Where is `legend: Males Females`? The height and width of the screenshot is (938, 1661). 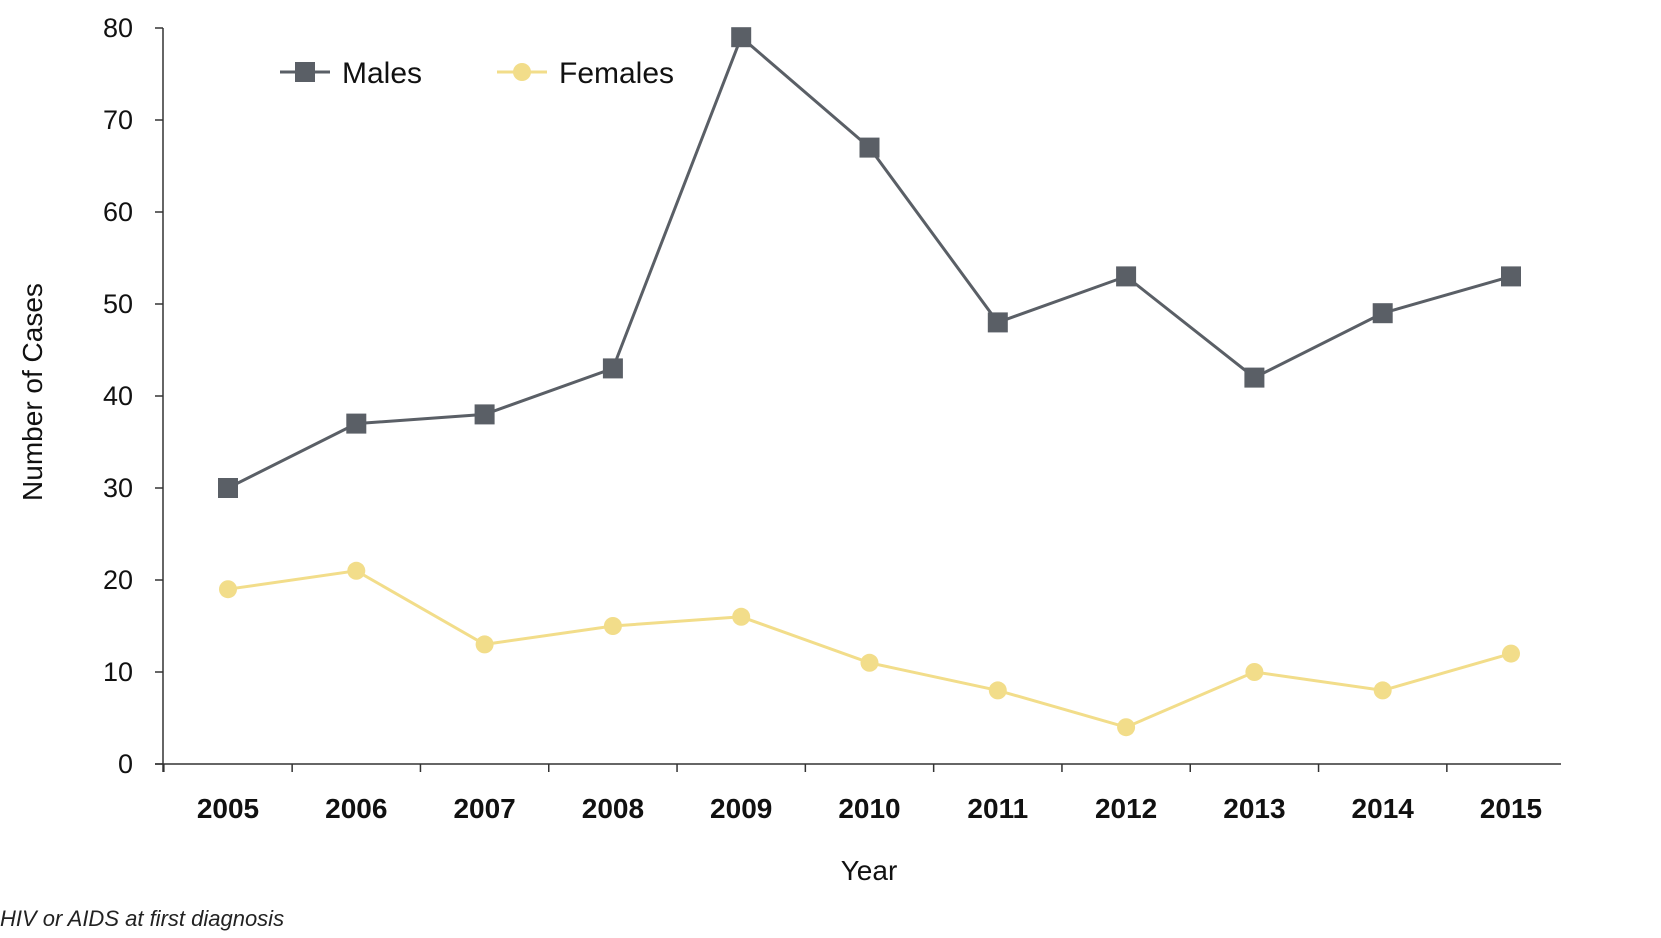
legend: Males Females is located at coordinates (477, 73).